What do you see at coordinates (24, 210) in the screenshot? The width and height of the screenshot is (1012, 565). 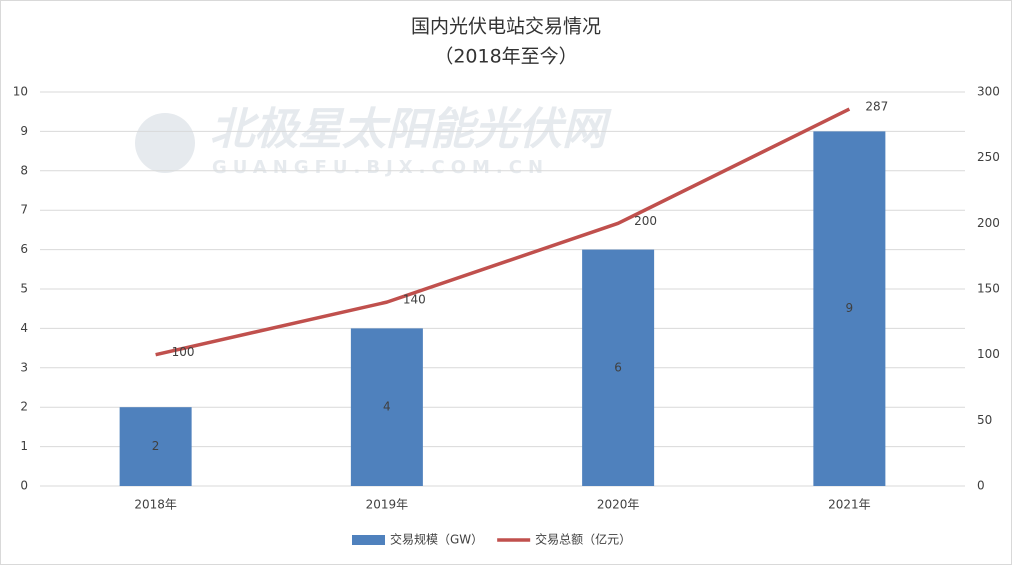 I see `y-tick-label: 7` at bounding box center [24, 210].